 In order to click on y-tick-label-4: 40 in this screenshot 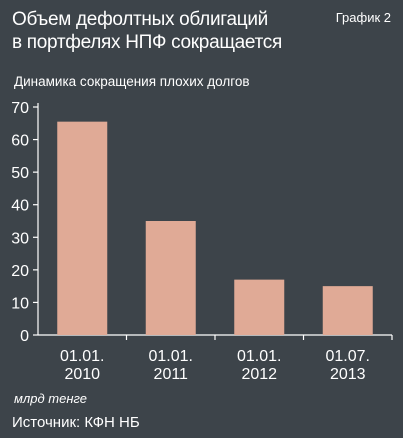, I will do `click(20, 206)`.